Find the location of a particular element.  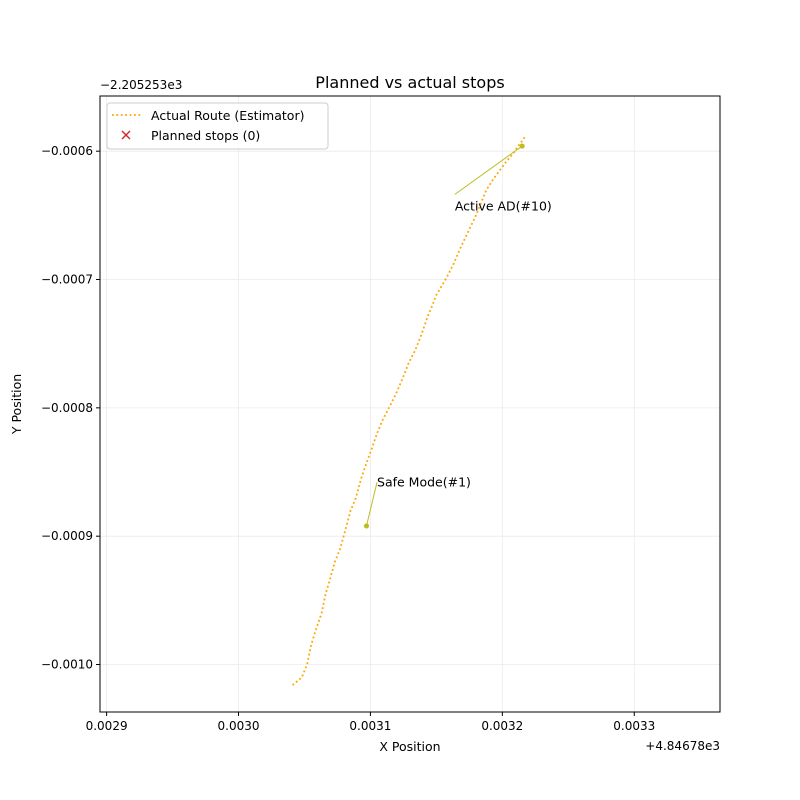

annotations: Safe Mode(#1) Active AD(#10) is located at coordinates (457, 336).